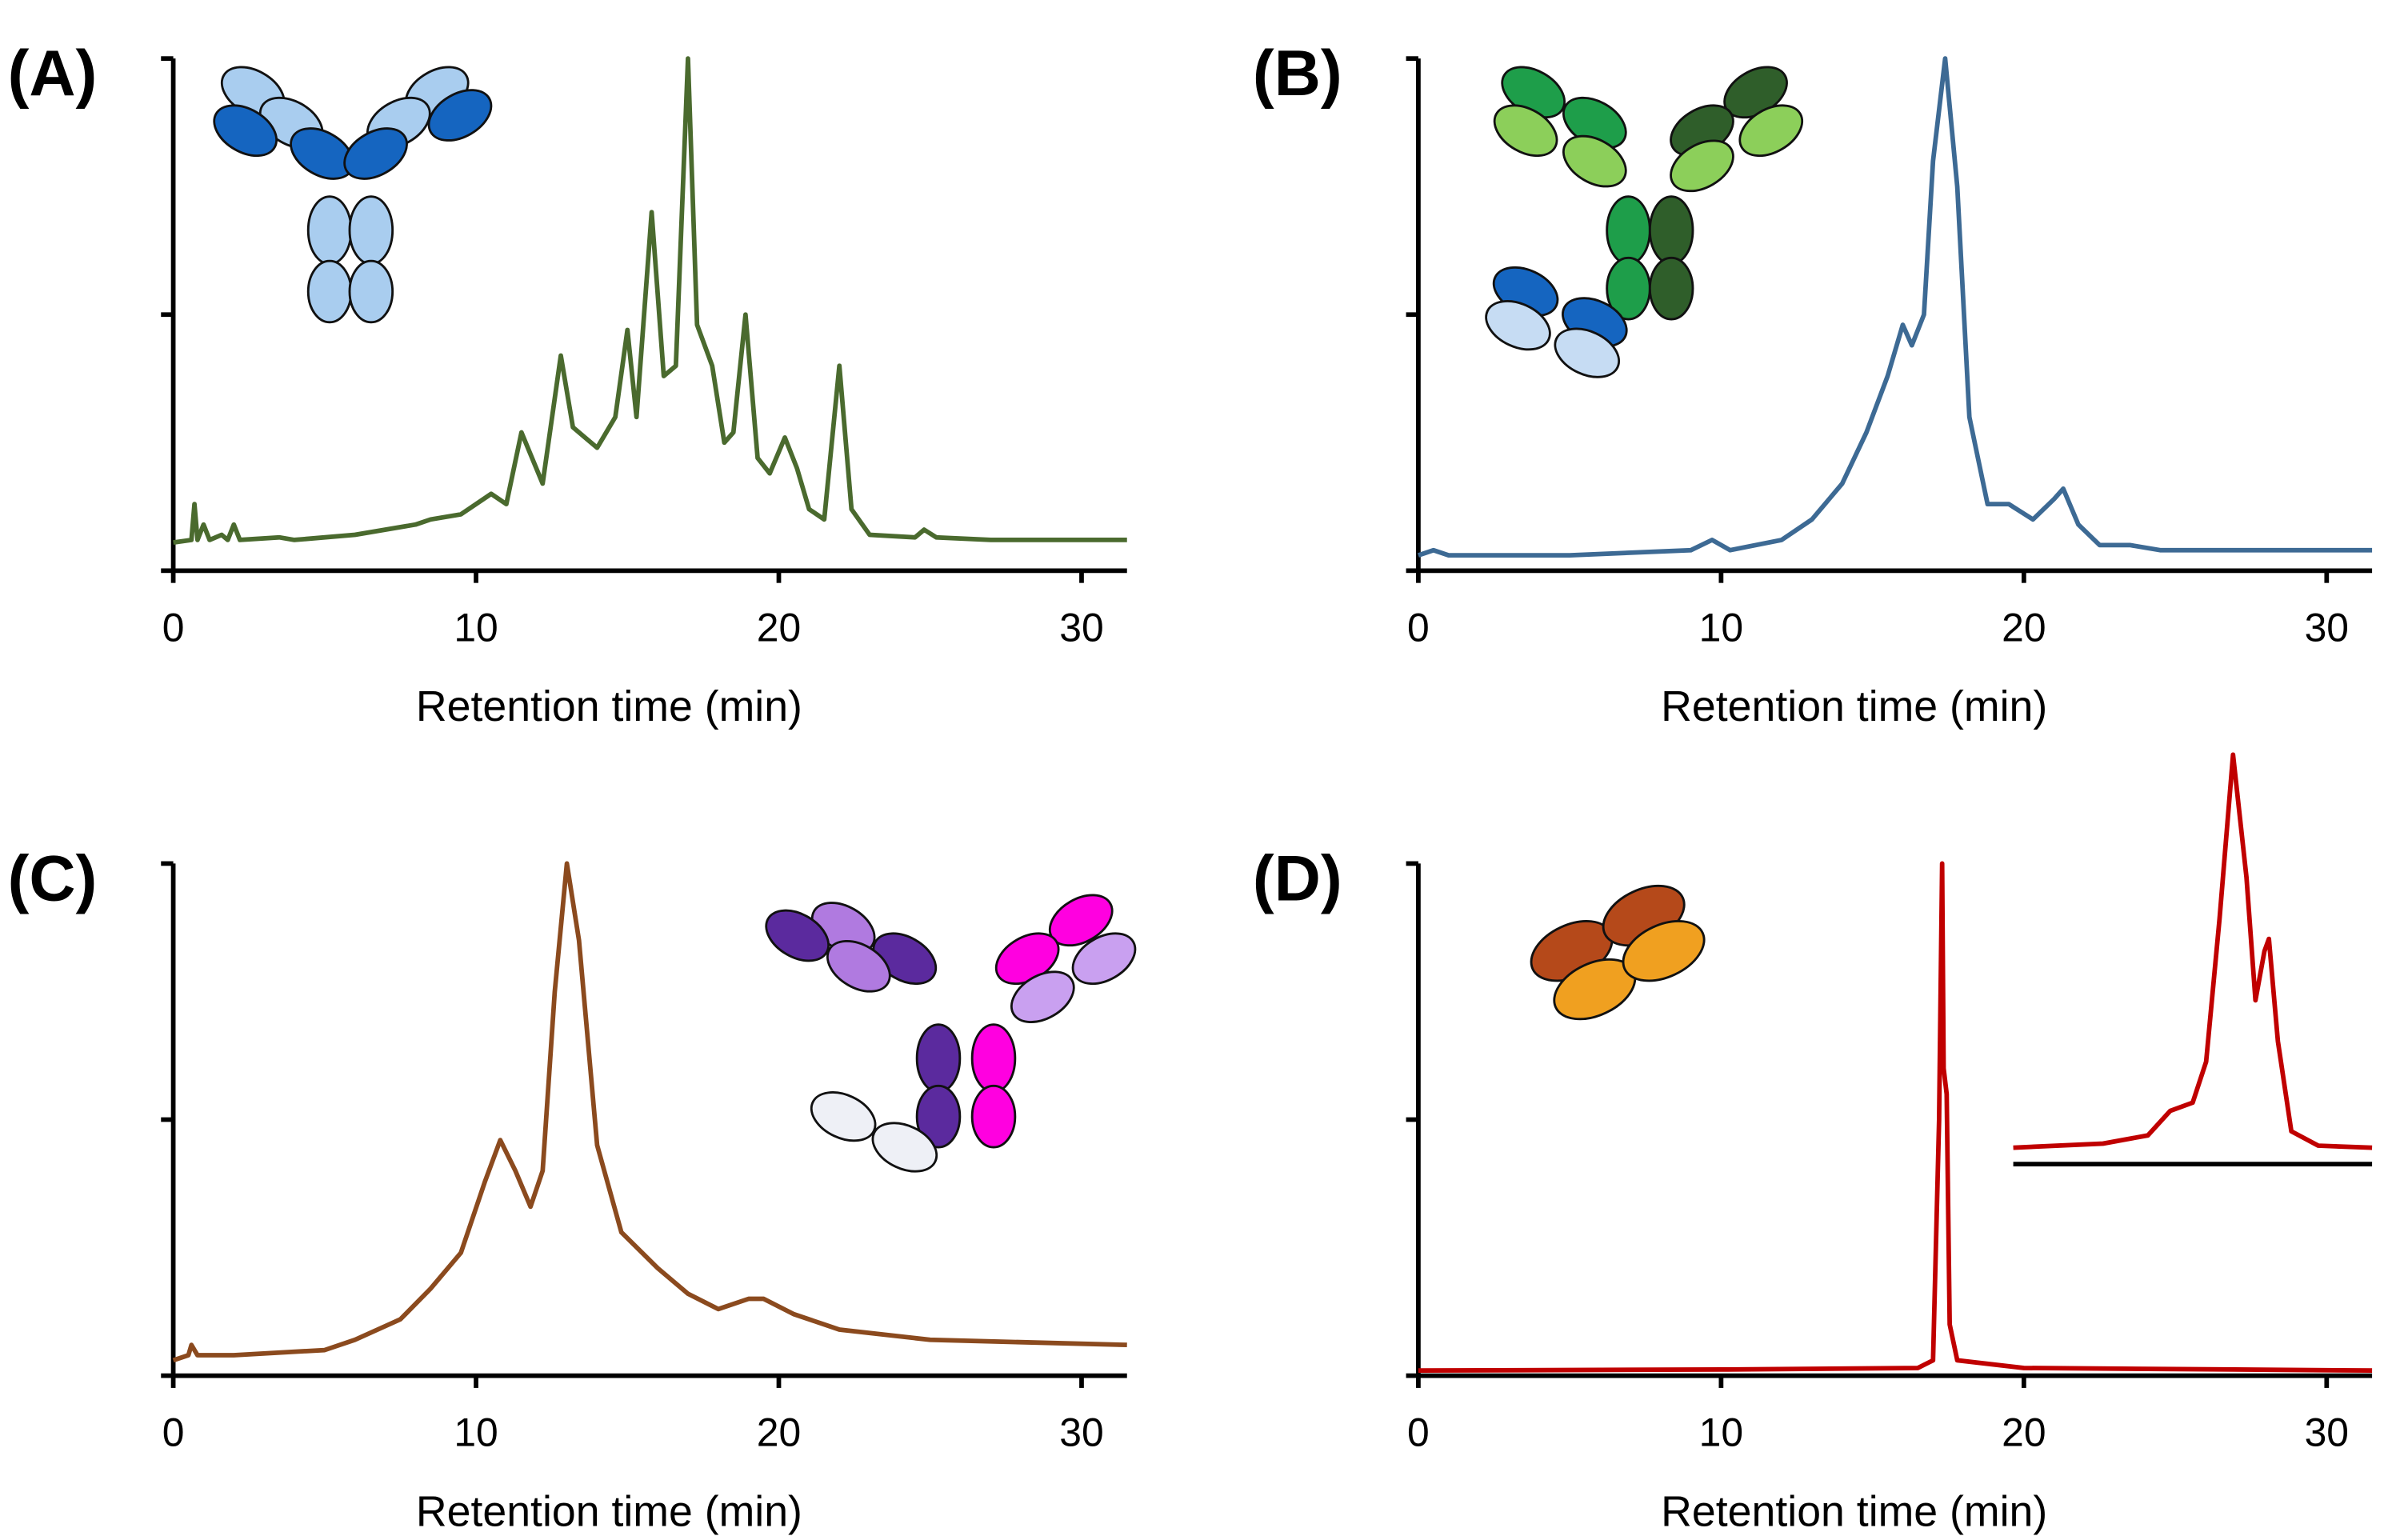  Describe the element at coordinates (1297, 74) in the screenshot. I see `panel-label: (B)` at that location.